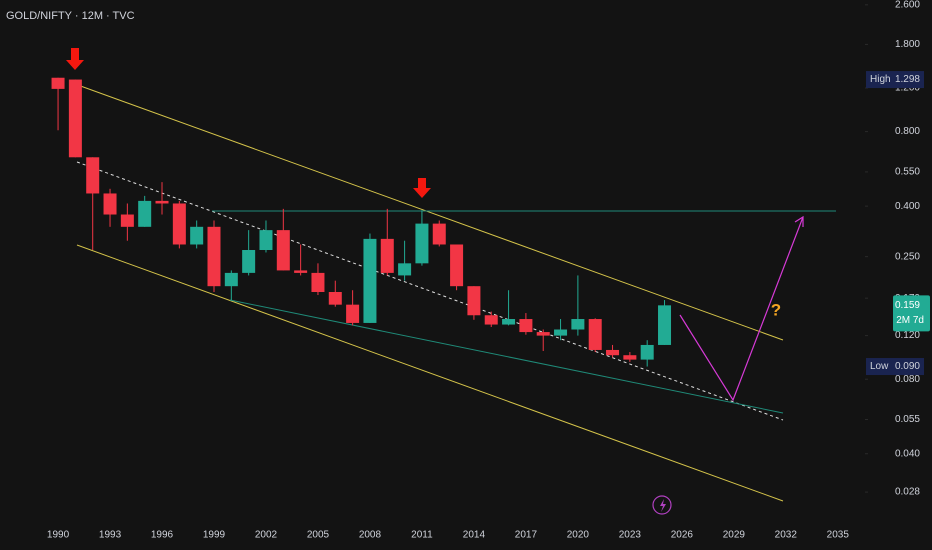 This screenshot has height=550, width=932. What do you see at coordinates (911, 313) in the screenshot?
I see `last-price-tag` at bounding box center [911, 313].